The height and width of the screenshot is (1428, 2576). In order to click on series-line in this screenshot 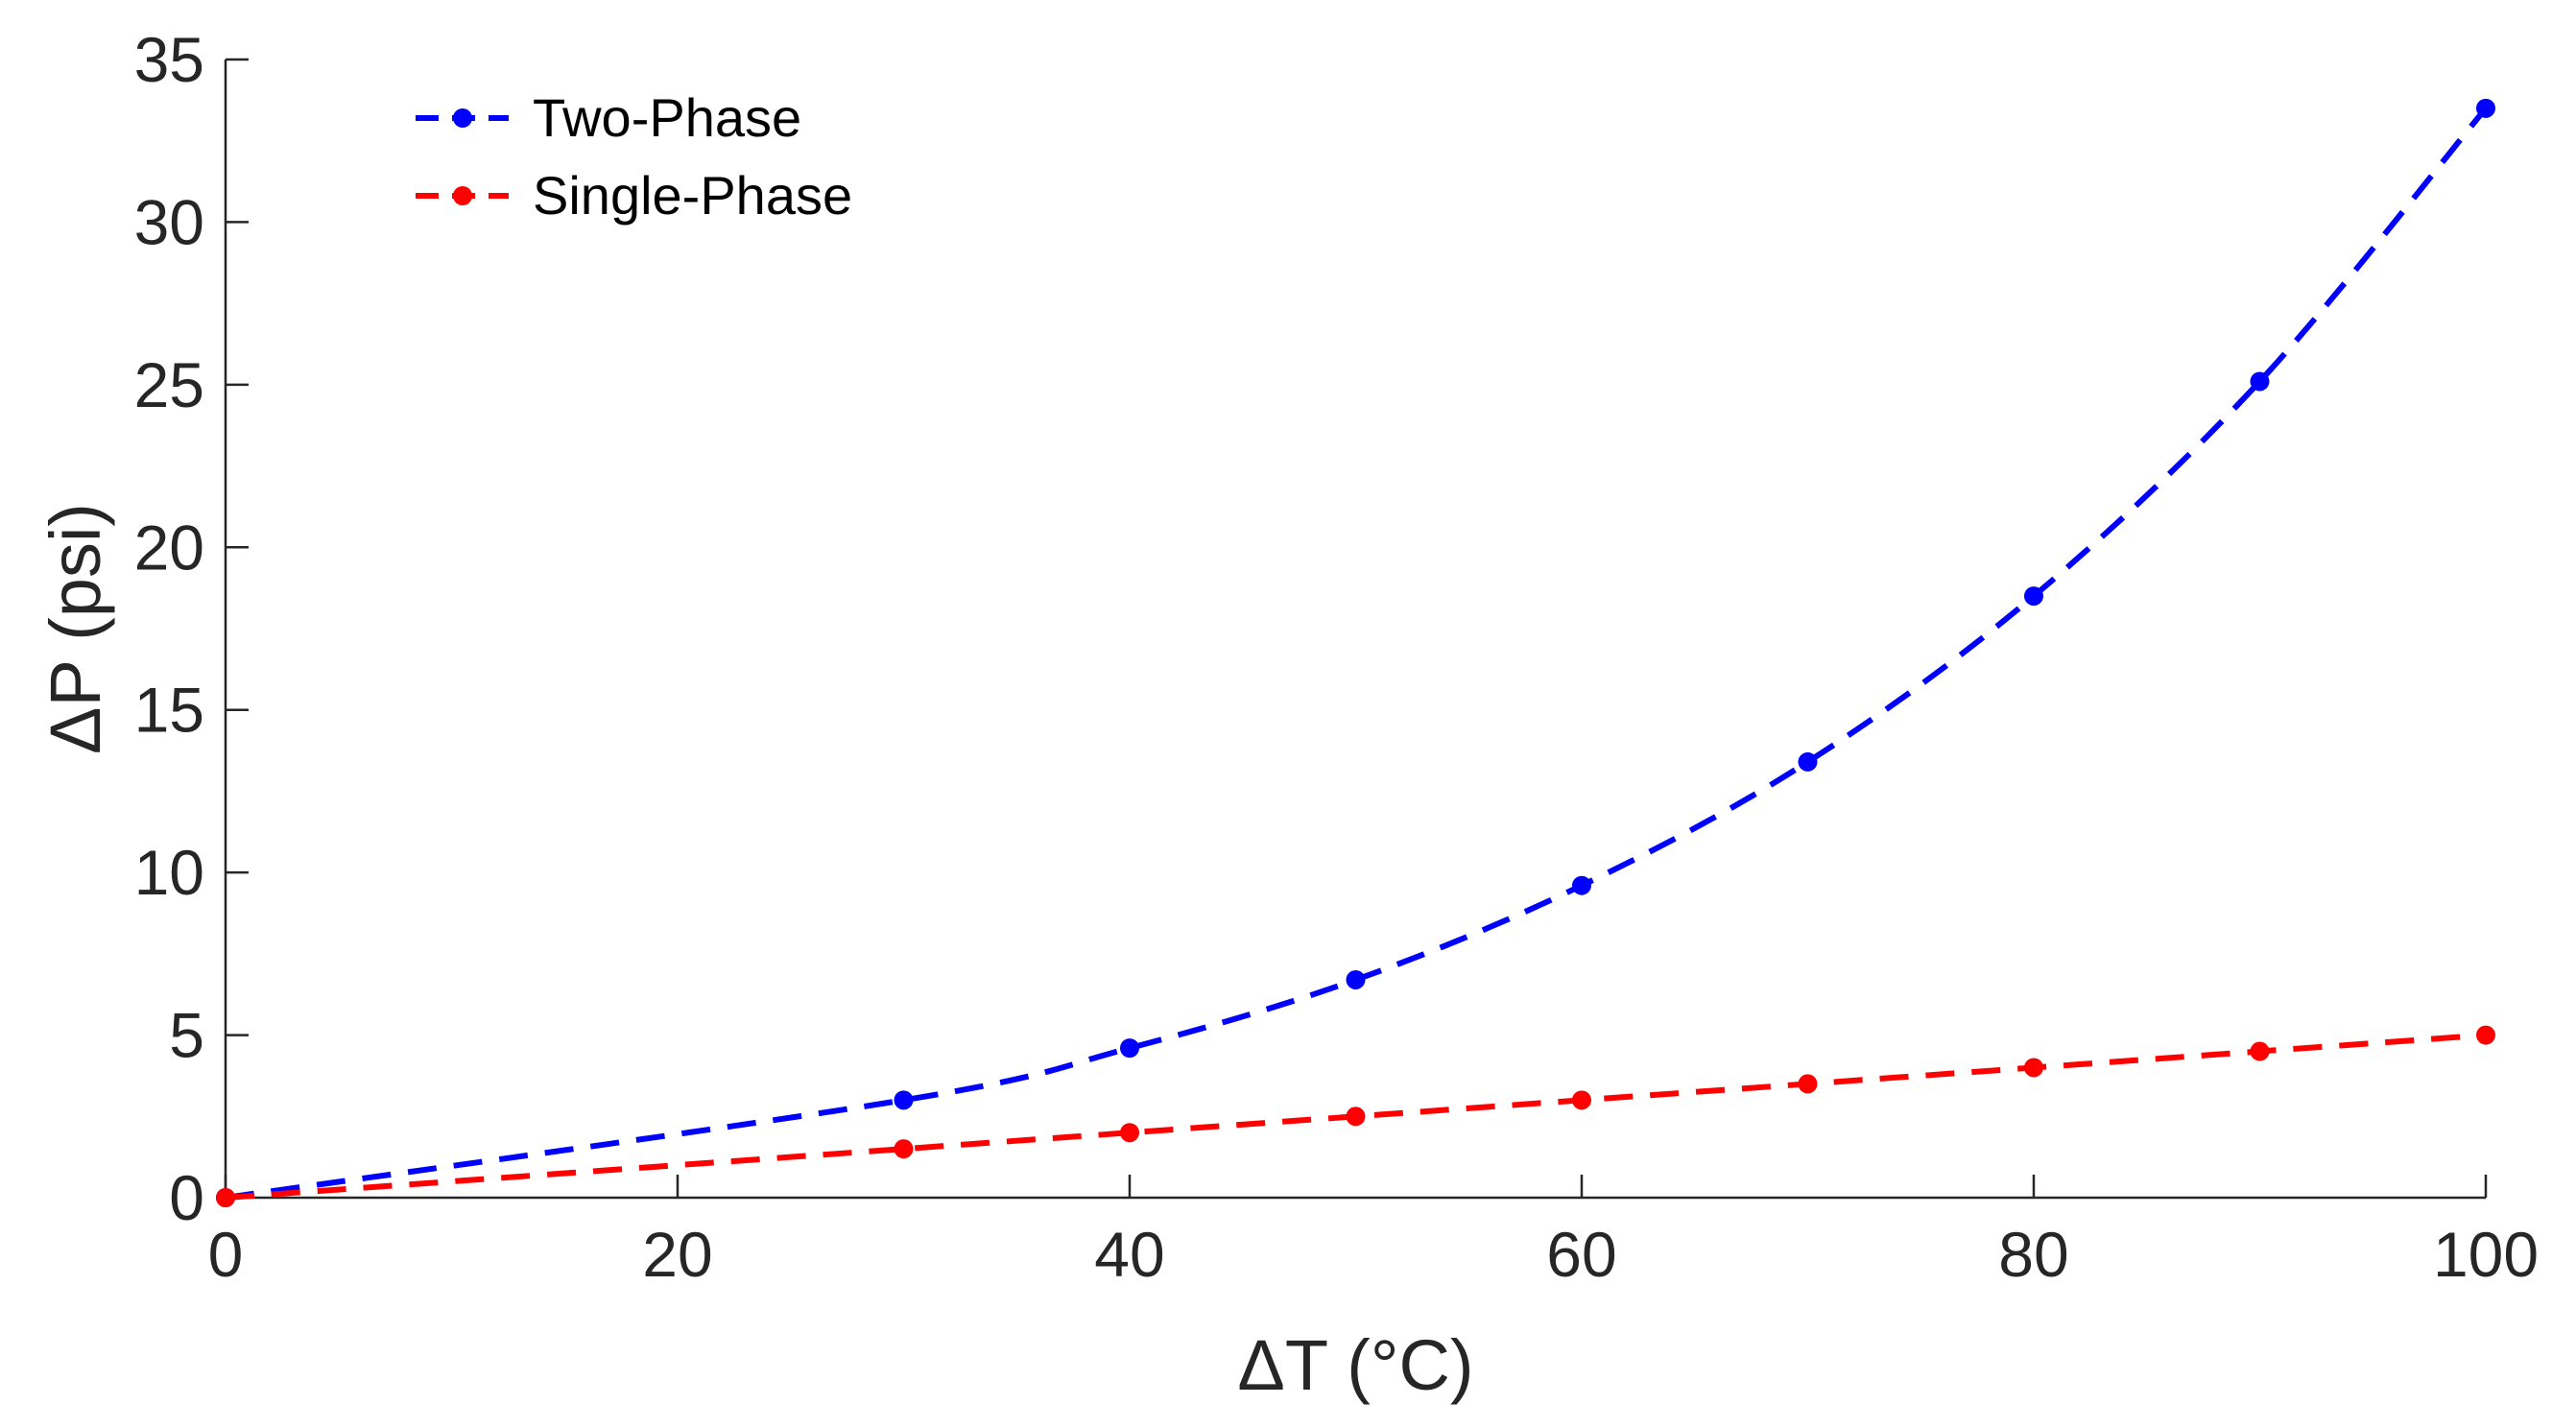, I will do `click(1356, 1117)`.